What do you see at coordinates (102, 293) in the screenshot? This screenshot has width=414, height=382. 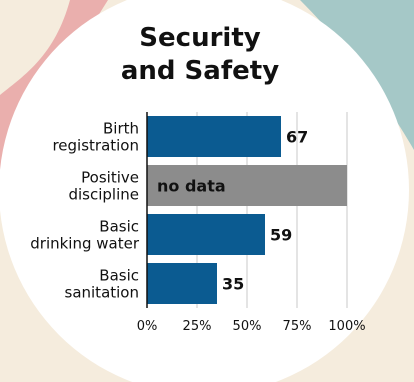 I see `category-label: sanitation` at bounding box center [102, 293].